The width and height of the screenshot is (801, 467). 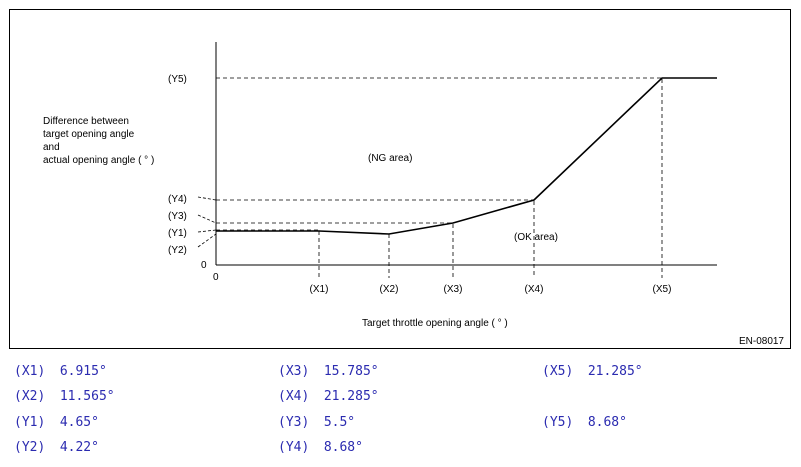 What do you see at coordinates (351, 371) in the screenshot?
I see `legend-x3-value: 15.785°` at bounding box center [351, 371].